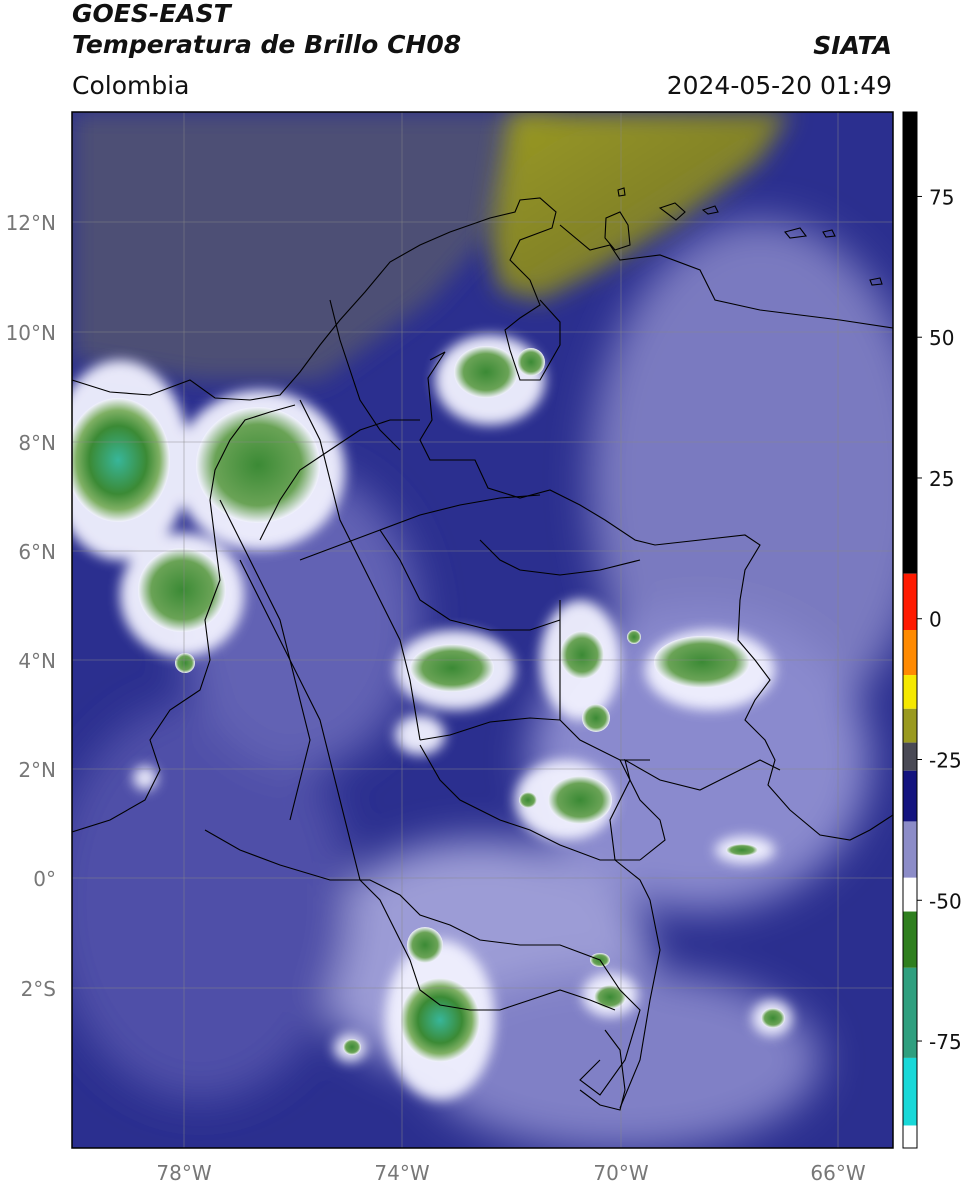 The height and width of the screenshot is (1190, 966). I want to click on colorbar-frame, so click(910, 630).